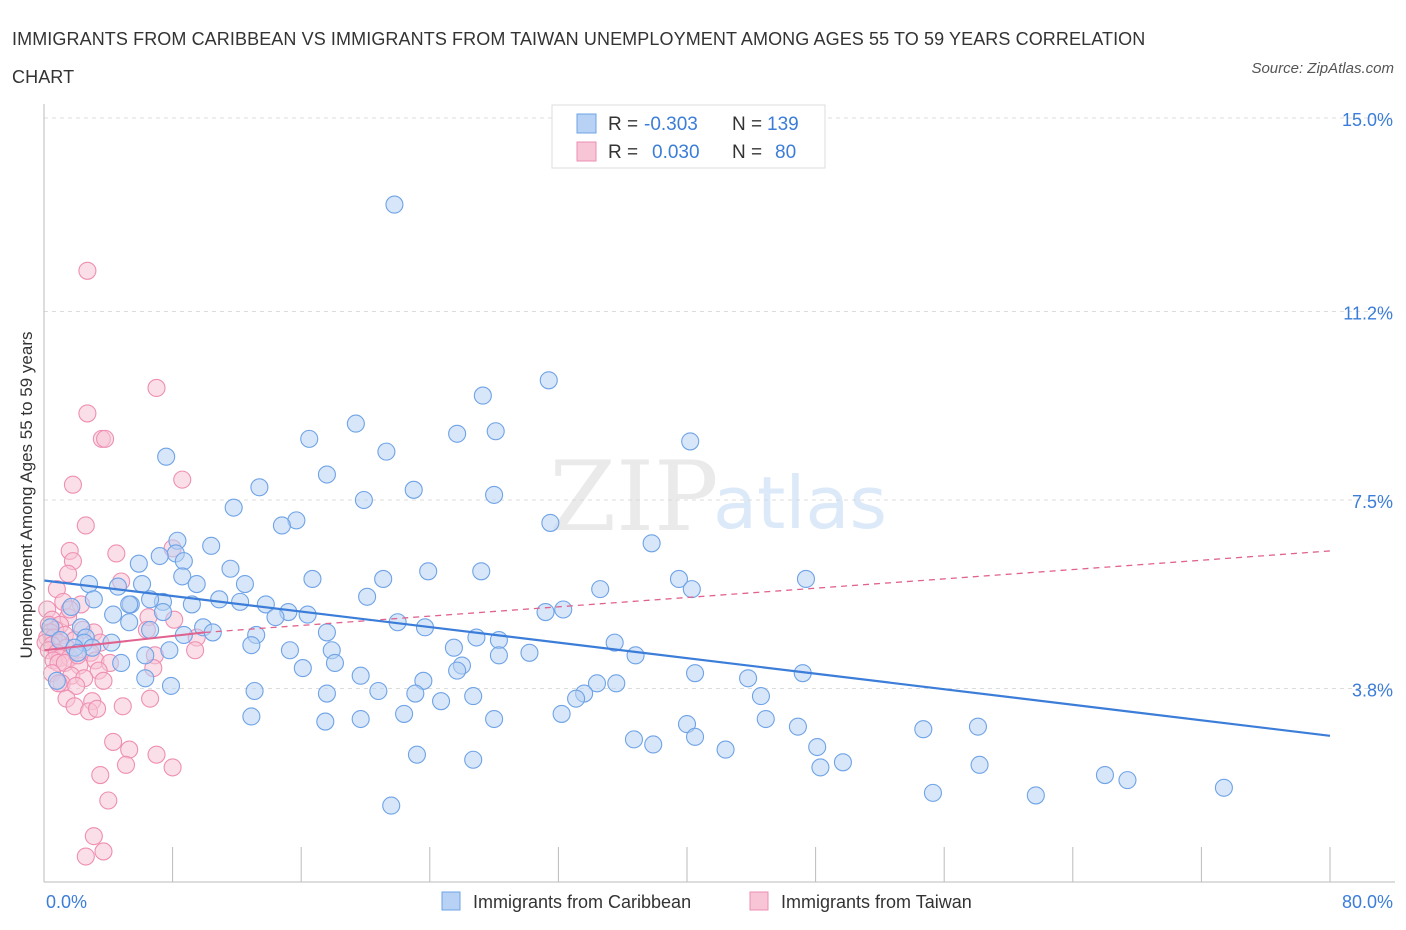 The width and height of the screenshot is (1406, 930). What do you see at coordinates (1372, 690) in the screenshot?
I see `y-tick-label: 3.8%` at bounding box center [1372, 690].